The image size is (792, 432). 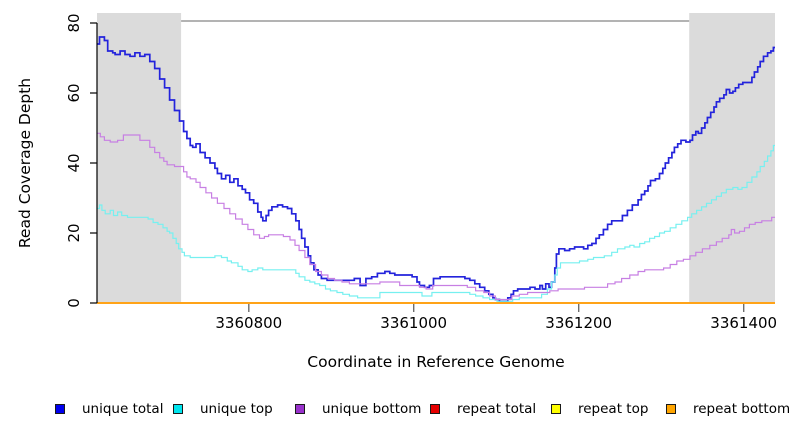 What do you see at coordinates (578, 323) in the screenshot?
I see `x-tick-label-3361200: 3361200` at bounding box center [578, 323].